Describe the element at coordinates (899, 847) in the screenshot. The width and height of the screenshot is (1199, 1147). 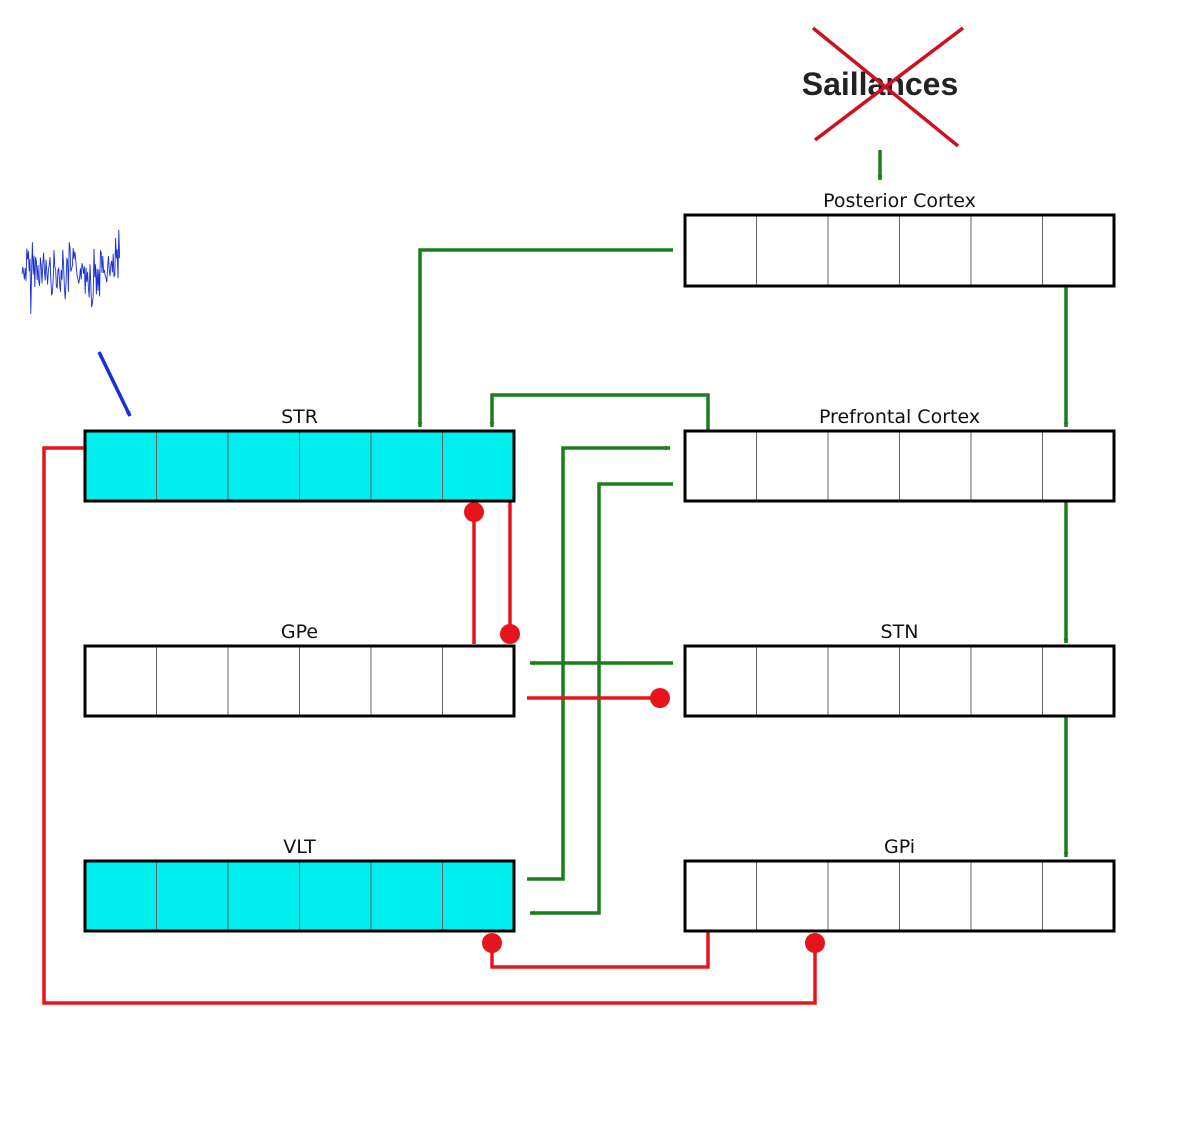
I see `nucleus-label: GPi` at that location.